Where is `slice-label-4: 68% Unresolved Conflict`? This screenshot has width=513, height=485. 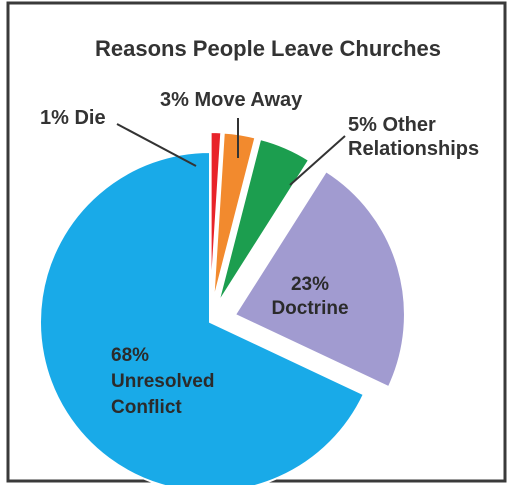 slice-label-4: 68% Unresolved Conflict is located at coordinates (162, 381).